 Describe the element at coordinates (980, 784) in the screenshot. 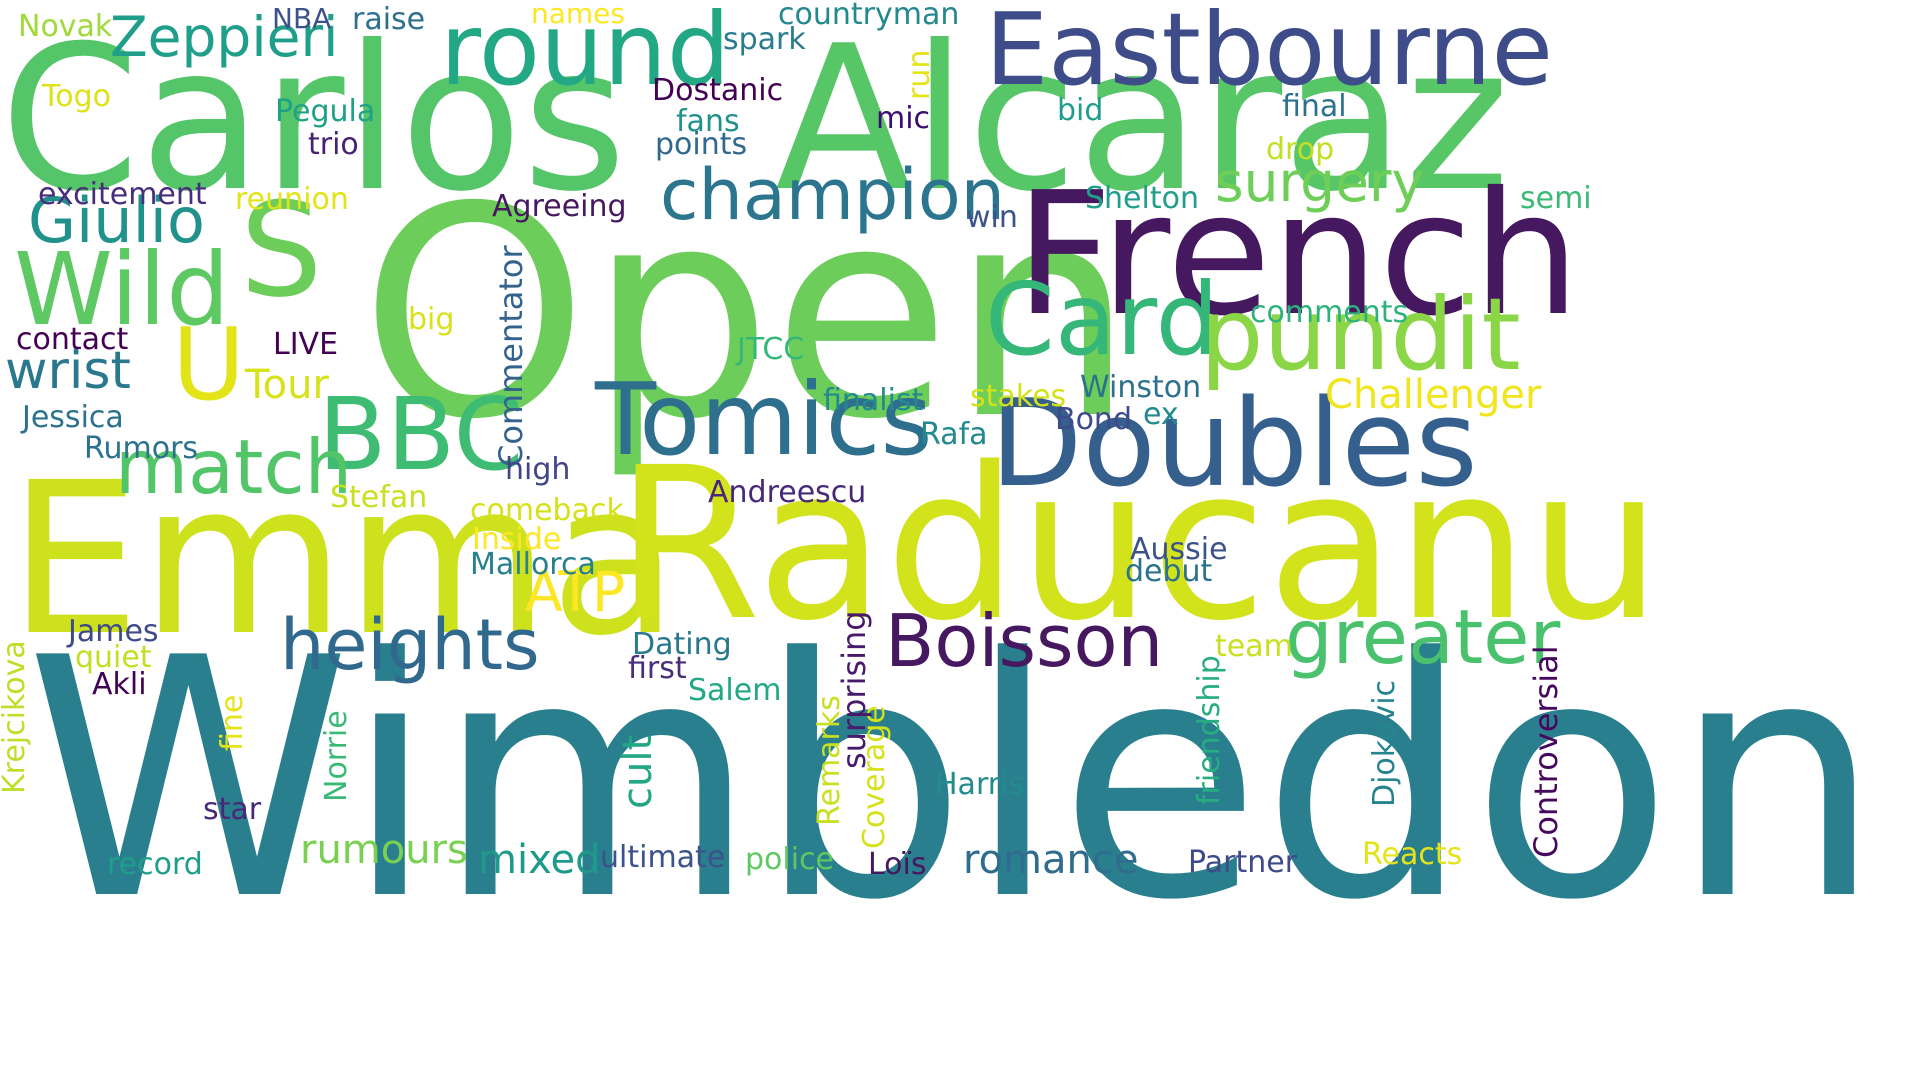

I see `word-harris: Harris` at that location.